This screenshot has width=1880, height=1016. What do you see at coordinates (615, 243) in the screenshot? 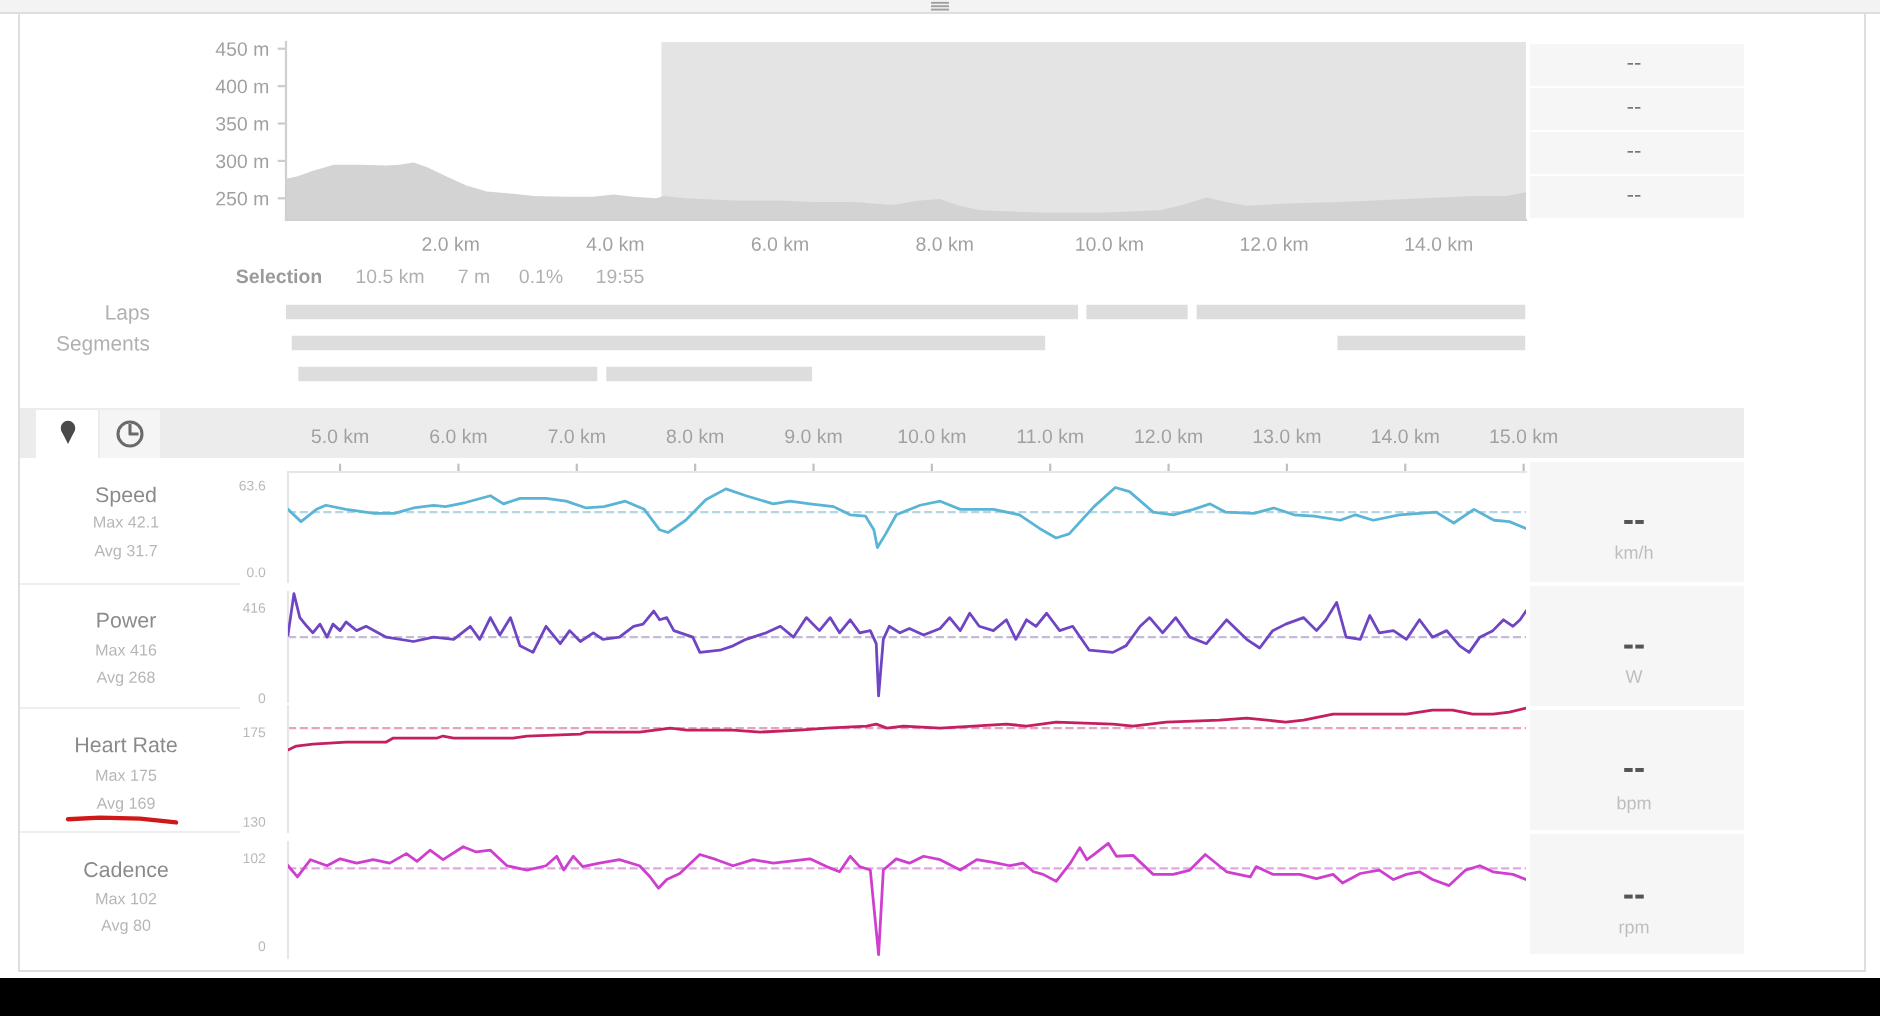
I see `x-tick-label: 4.0 km` at bounding box center [615, 243].